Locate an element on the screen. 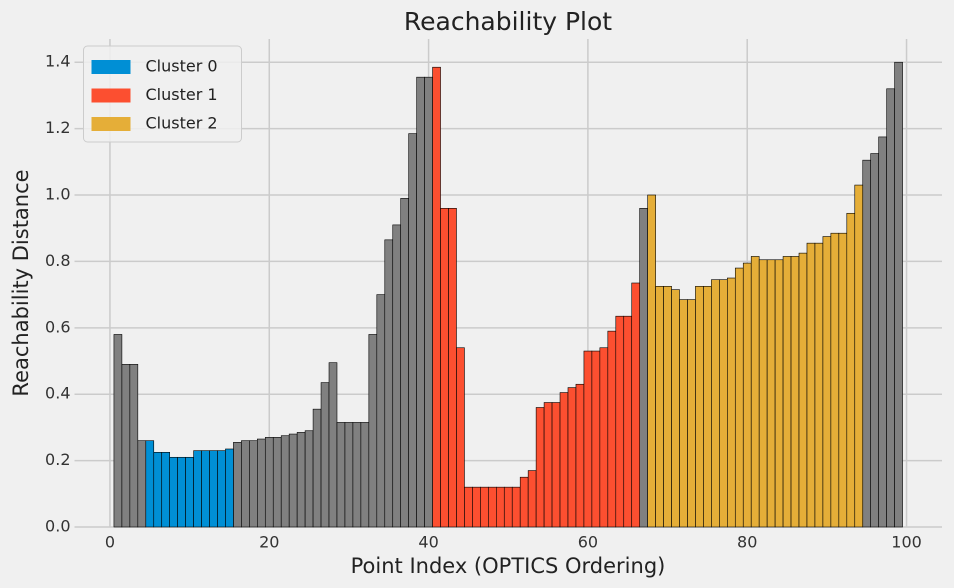 This screenshot has width=954, height=588. y-tick-label: 0.0 is located at coordinates (57, 526).